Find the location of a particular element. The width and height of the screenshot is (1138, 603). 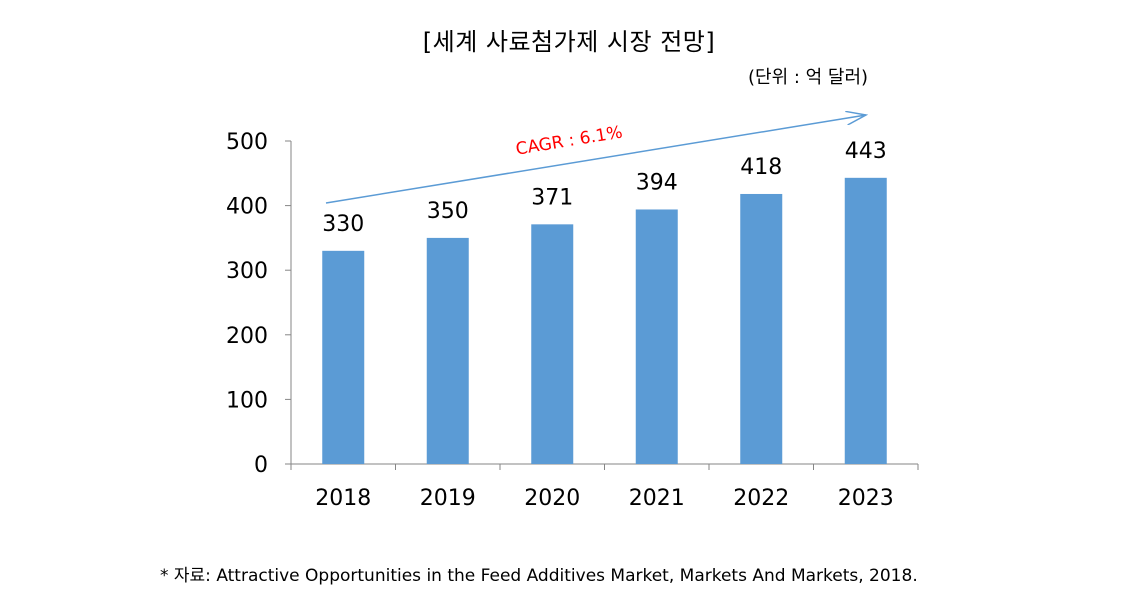

cagr-trend-arrow is located at coordinates (595, 159).